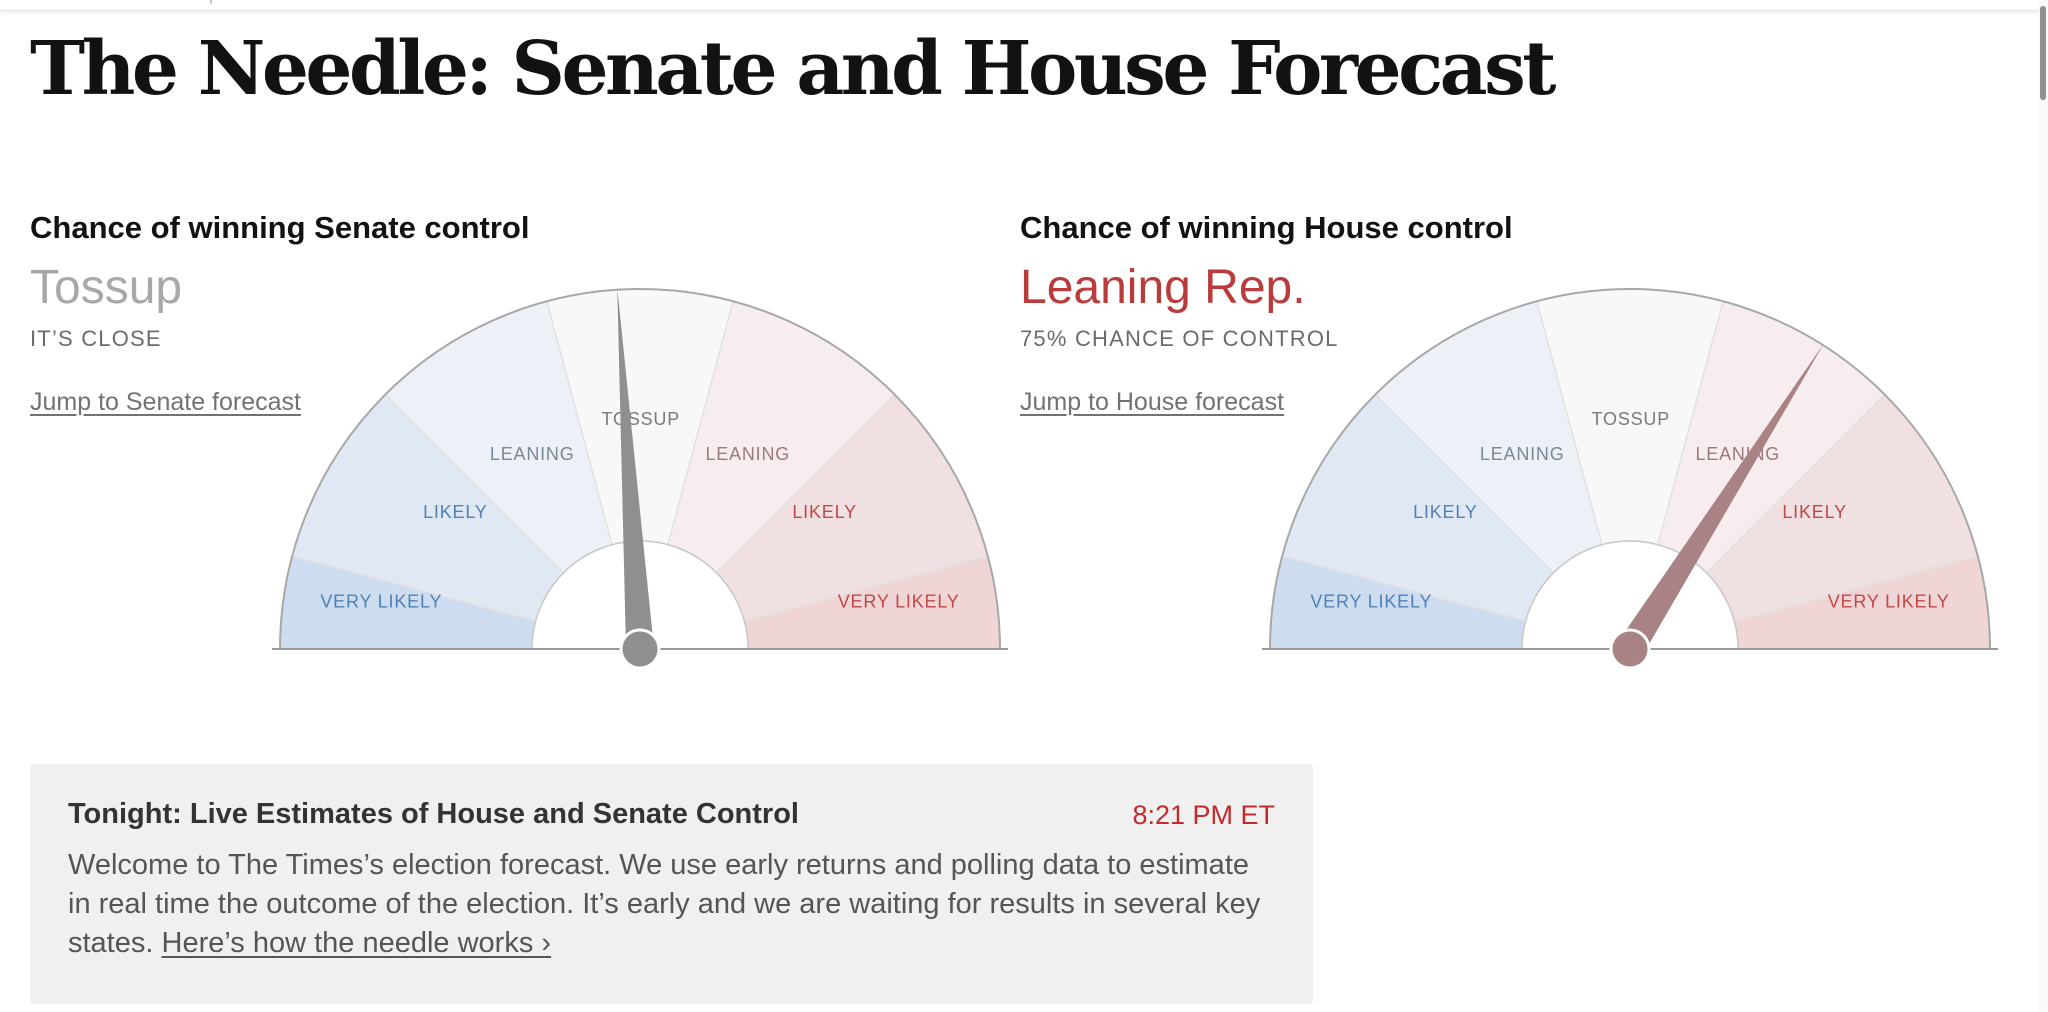 This screenshot has height=1012, width=2048. I want to click on senate-heading: Chance of winning Senate control, so click(280, 227).